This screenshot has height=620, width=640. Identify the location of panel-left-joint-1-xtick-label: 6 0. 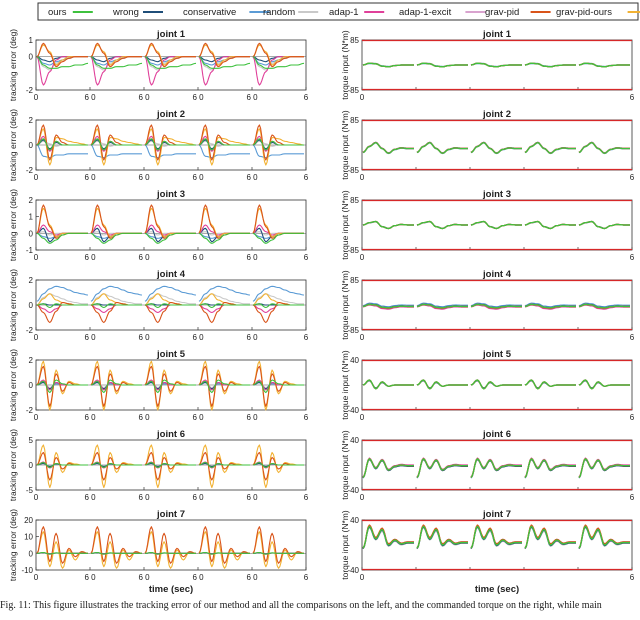
(252, 97).